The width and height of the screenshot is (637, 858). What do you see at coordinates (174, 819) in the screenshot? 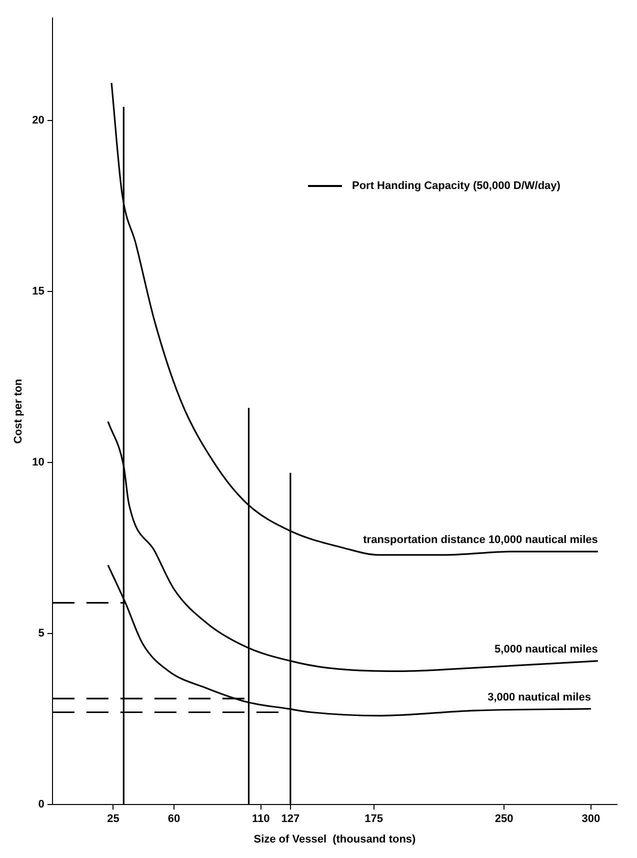
I see `x-tick-label: 60` at bounding box center [174, 819].